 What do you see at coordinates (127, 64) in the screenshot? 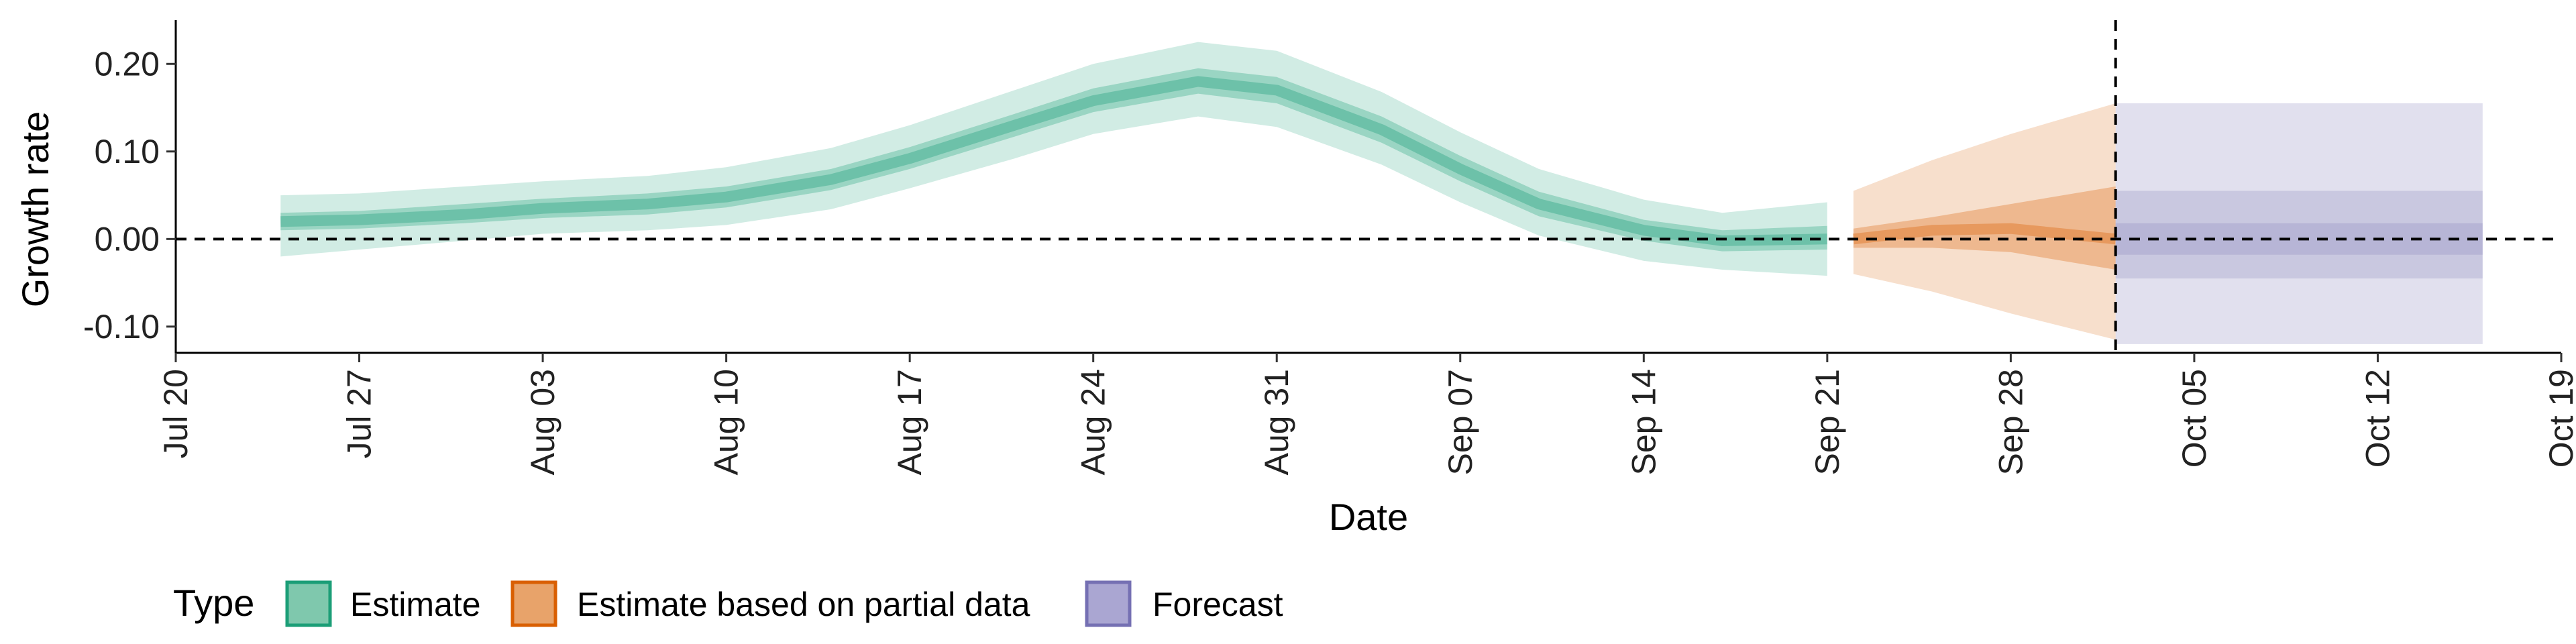
I see `y-tick-label: 0.20` at bounding box center [127, 64].